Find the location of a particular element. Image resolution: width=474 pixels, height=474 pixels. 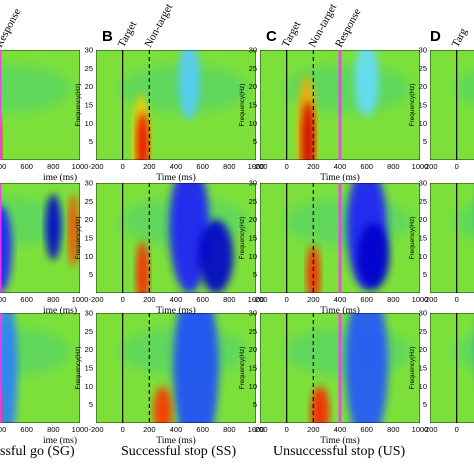

heatmap-background is located at coordinates (452, 238).